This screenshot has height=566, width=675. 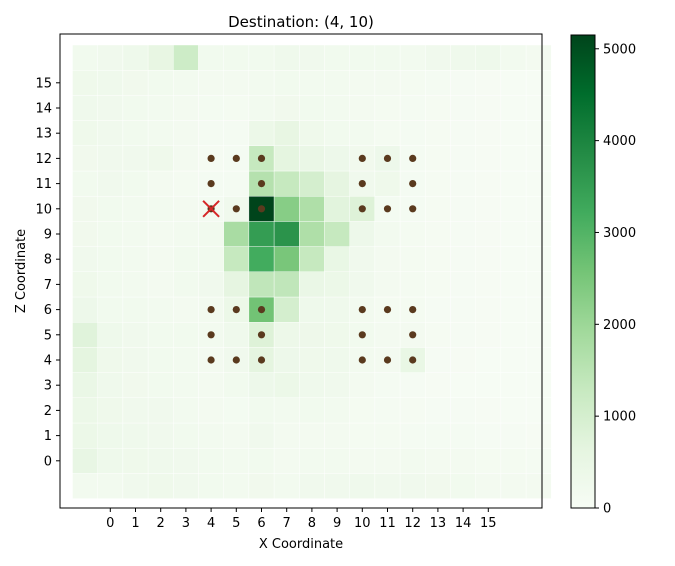 I want to click on destination-x-stroke, so click(x=211, y=209).